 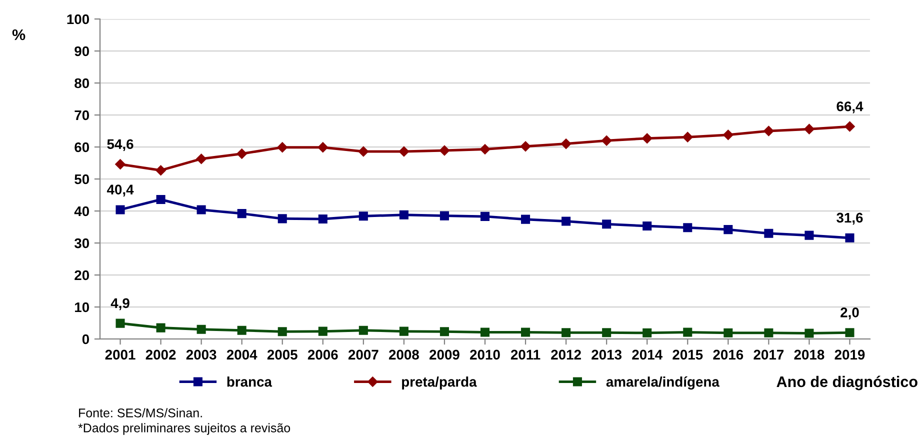 What do you see at coordinates (19, 34) in the screenshot?
I see `y-axis-title: %` at bounding box center [19, 34].